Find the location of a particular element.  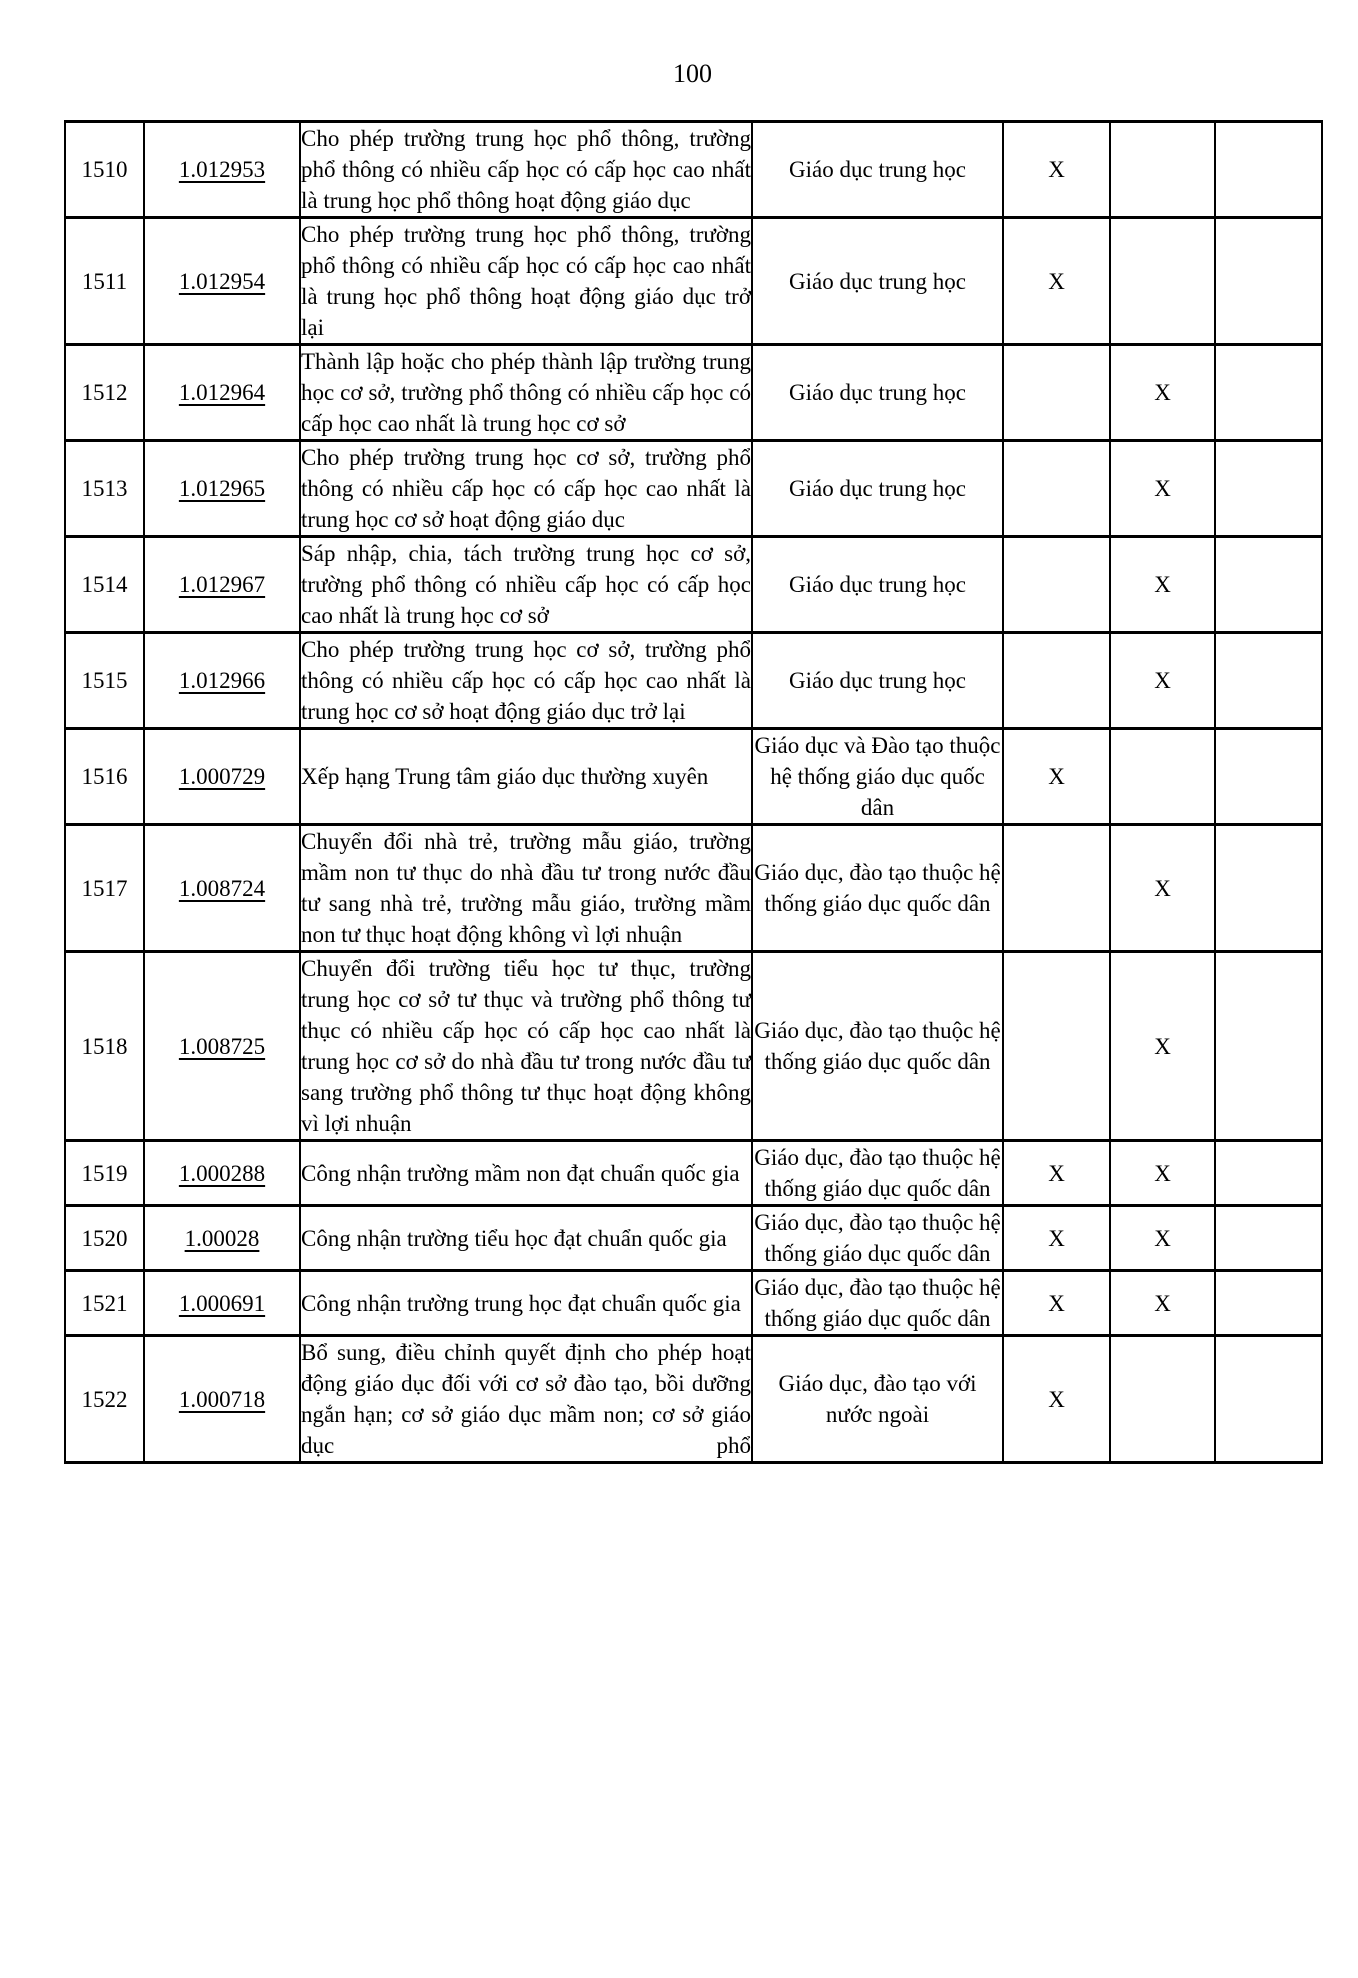

procedure-code-cell: 1.000691 is located at coordinates (222, 1303).